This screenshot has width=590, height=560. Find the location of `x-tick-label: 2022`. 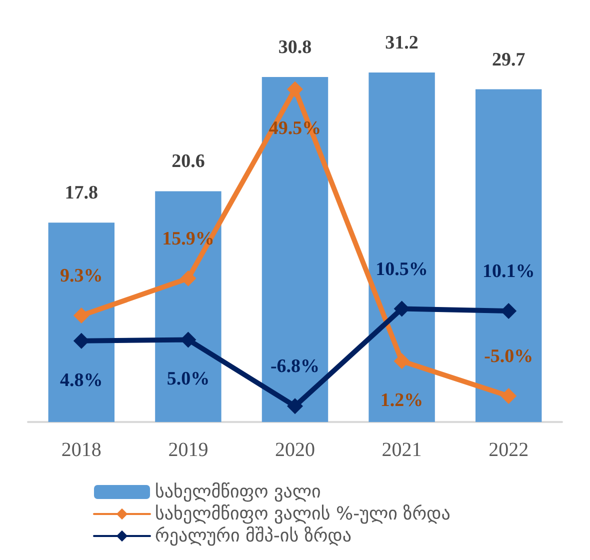

x-tick-label: 2022 is located at coordinates (508, 450).